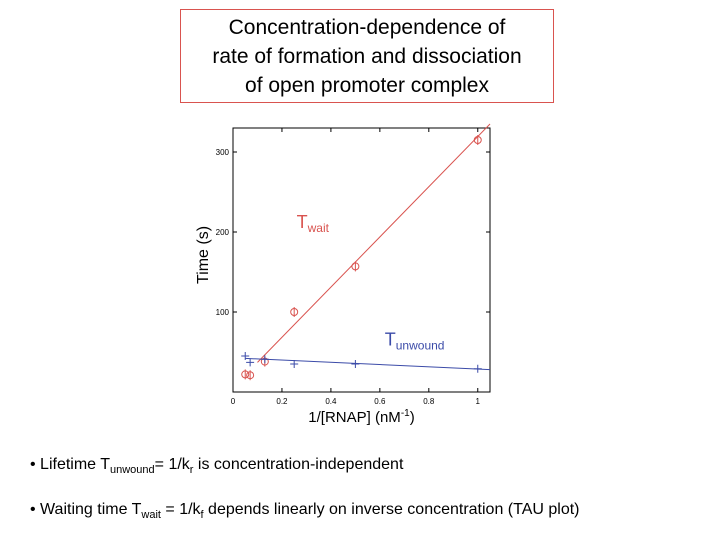 The height and width of the screenshot is (540, 720). What do you see at coordinates (367, 85) in the screenshot?
I see `title-line-3: of open promoter complex` at bounding box center [367, 85].